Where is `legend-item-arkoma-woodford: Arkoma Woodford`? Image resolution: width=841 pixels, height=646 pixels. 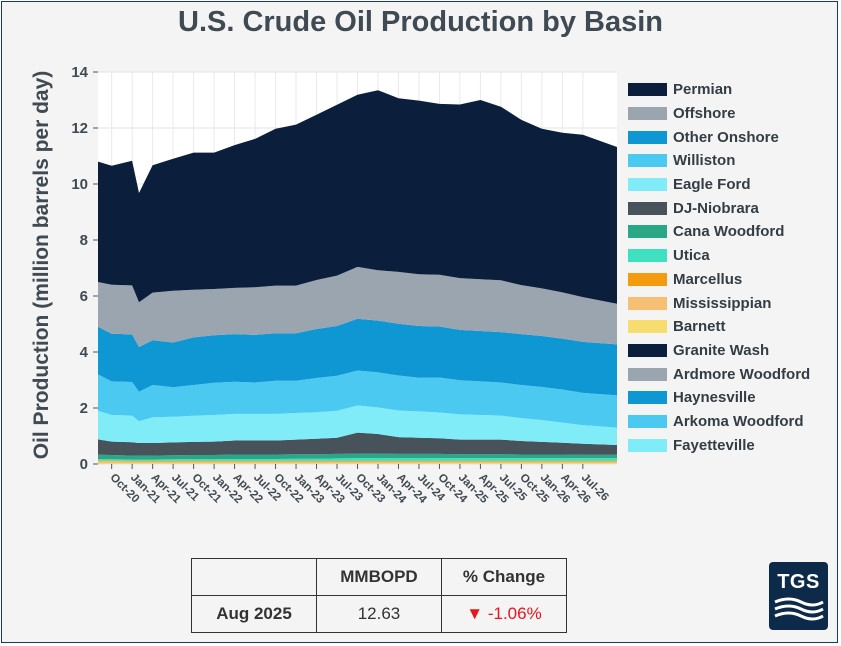 legend-item-arkoma-woodford: Arkoma Woodford is located at coordinates (730, 422).